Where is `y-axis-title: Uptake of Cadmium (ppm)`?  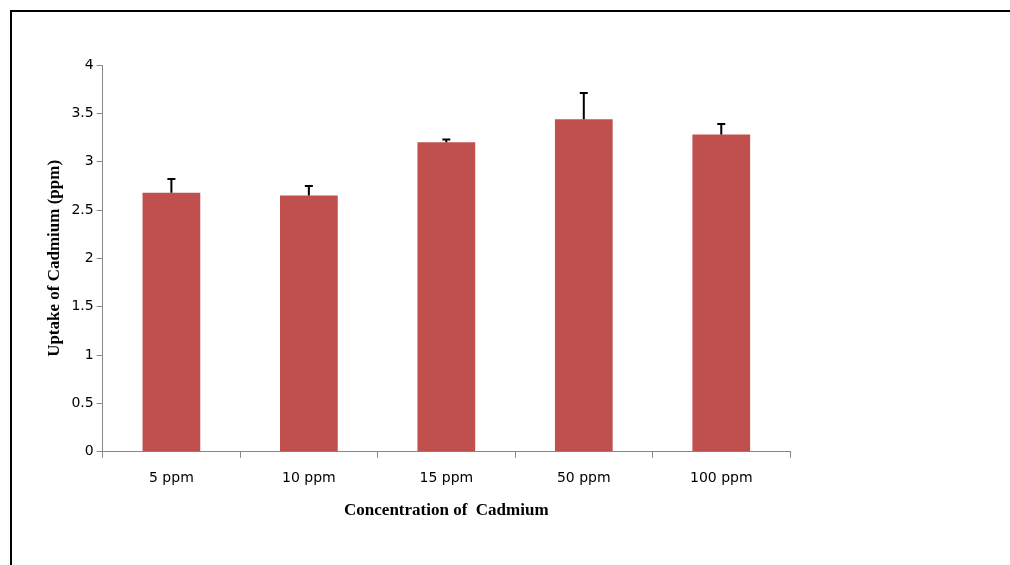 y-axis-title: Uptake of Cadmium (ppm) is located at coordinates (53, 258).